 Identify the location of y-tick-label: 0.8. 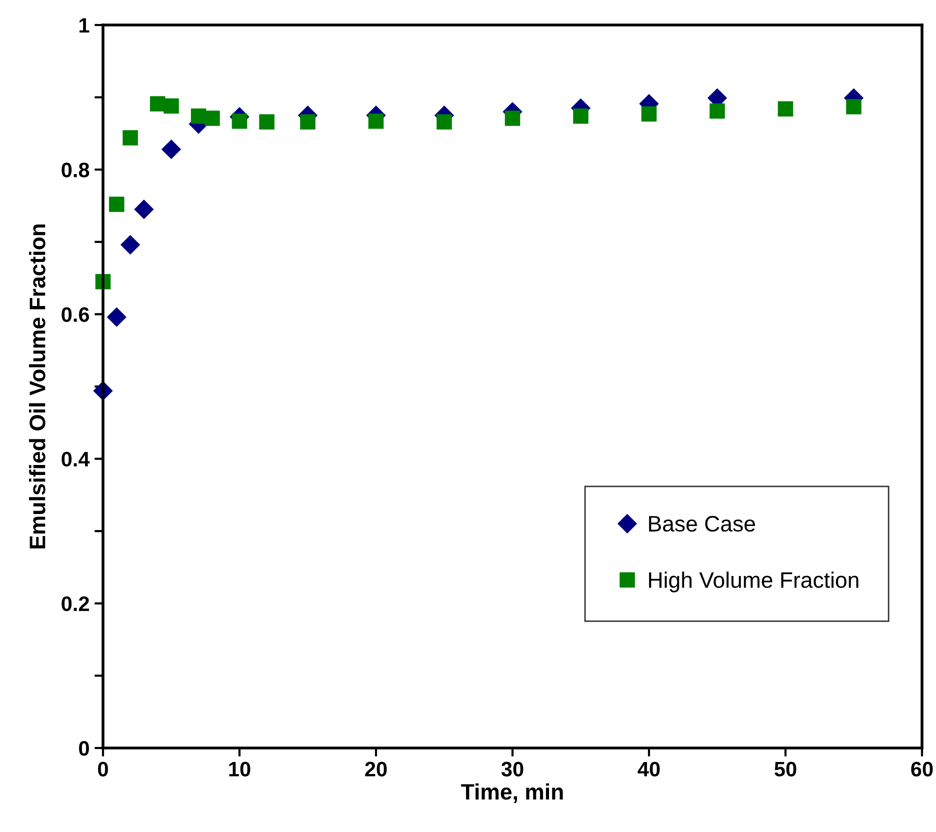
(76, 170).